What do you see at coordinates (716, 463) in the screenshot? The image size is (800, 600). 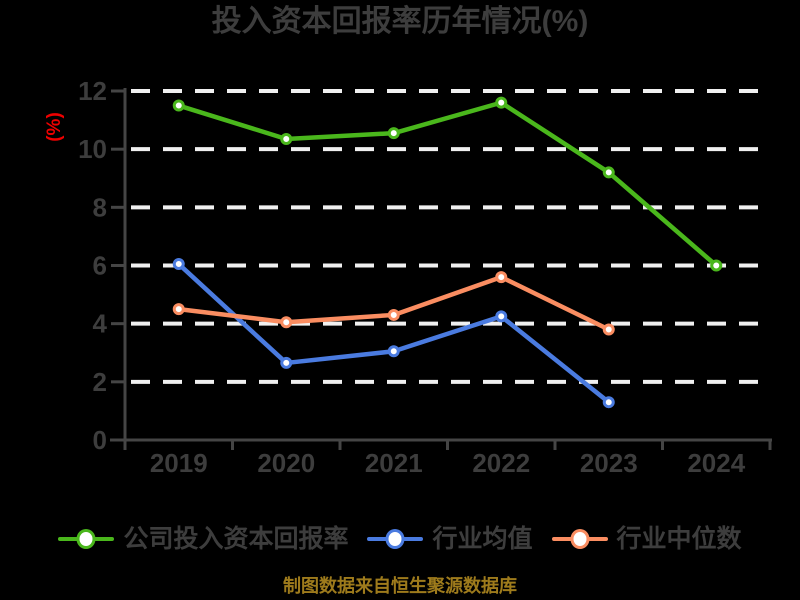 I see `x-tick-label-2024: 2024` at bounding box center [716, 463].